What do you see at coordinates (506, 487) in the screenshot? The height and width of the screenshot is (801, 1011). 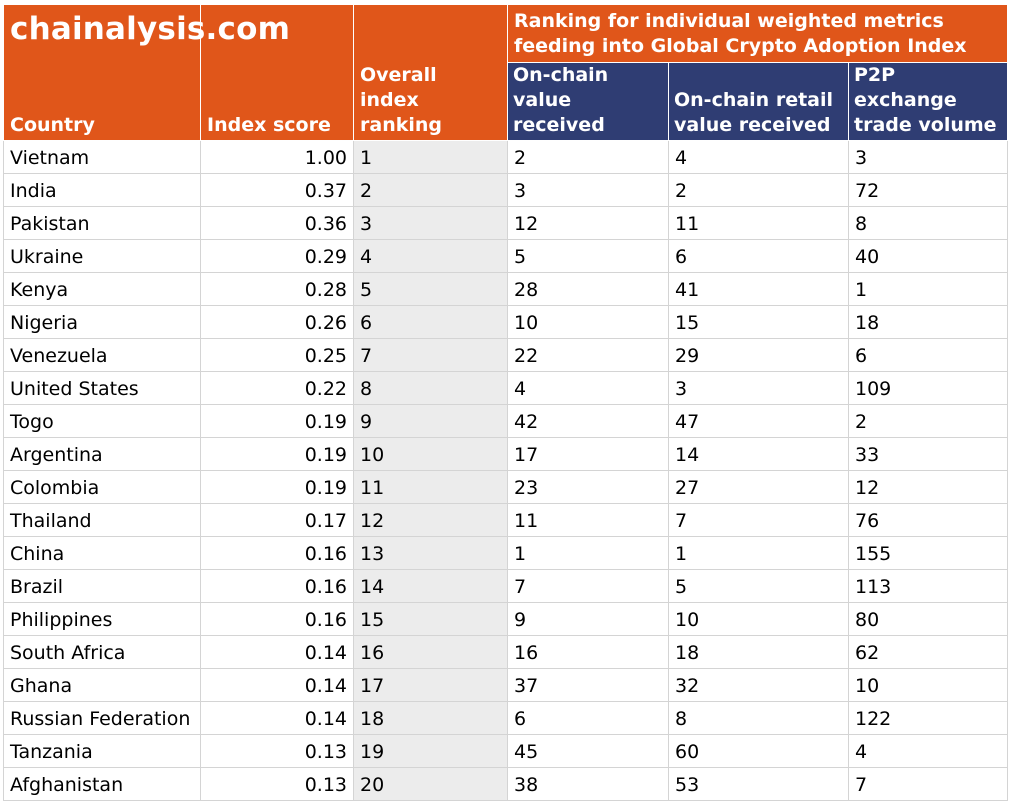 I see `table-row: Colombia 0.19 11 23 27 12` at bounding box center [506, 487].